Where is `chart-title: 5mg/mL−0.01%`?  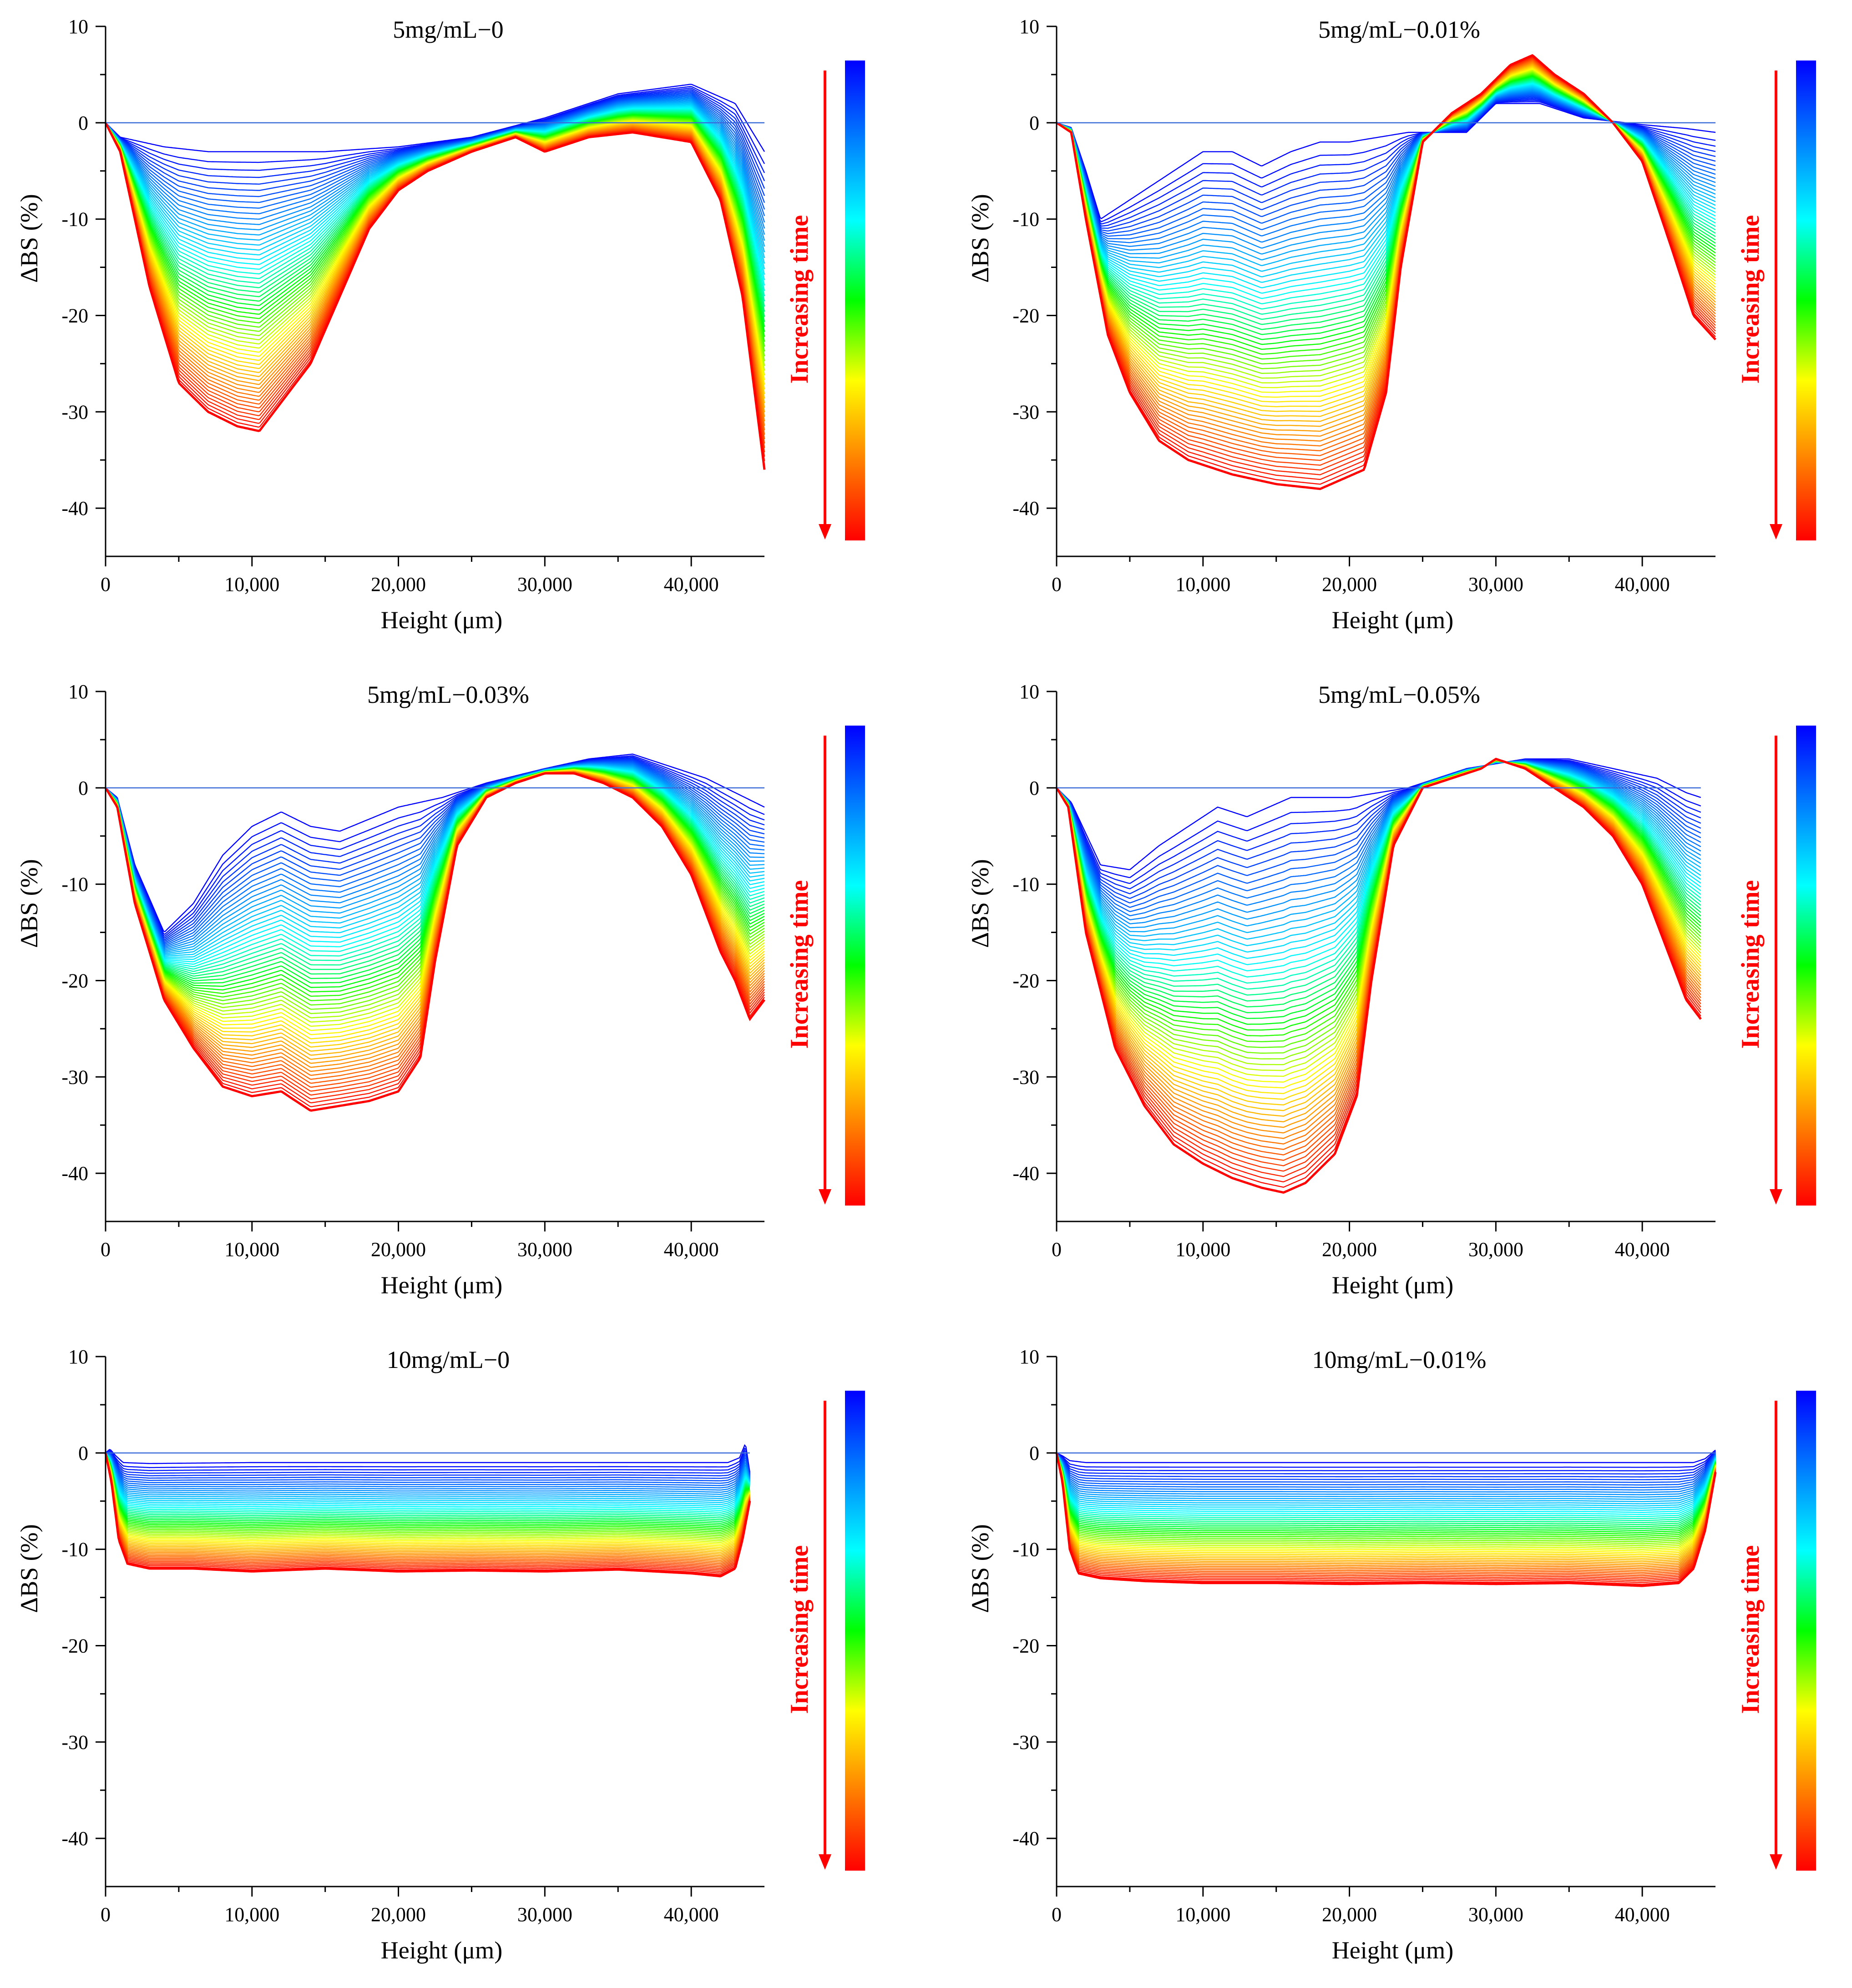
chart-title: 5mg/mL−0.01% is located at coordinates (1399, 29).